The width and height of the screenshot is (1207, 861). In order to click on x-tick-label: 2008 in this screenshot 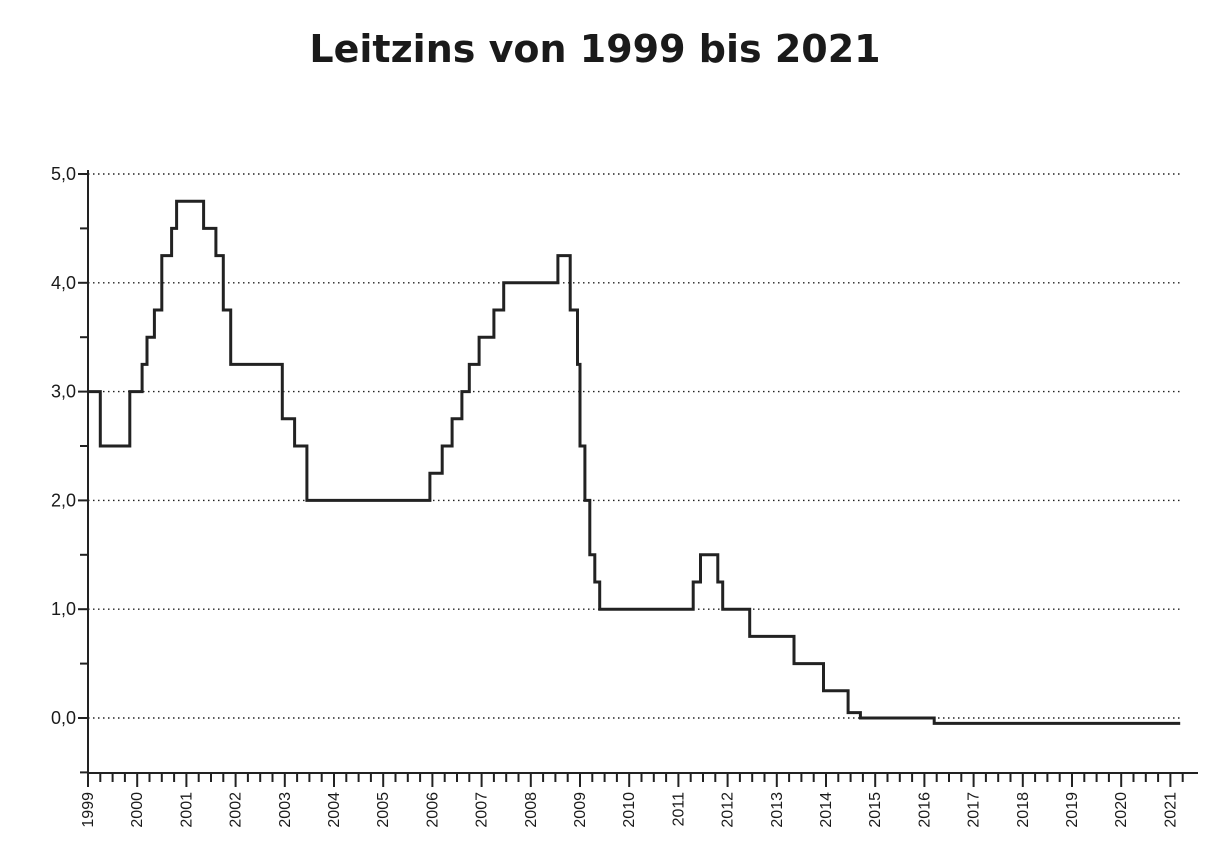, I will do `click(531, 810)`.